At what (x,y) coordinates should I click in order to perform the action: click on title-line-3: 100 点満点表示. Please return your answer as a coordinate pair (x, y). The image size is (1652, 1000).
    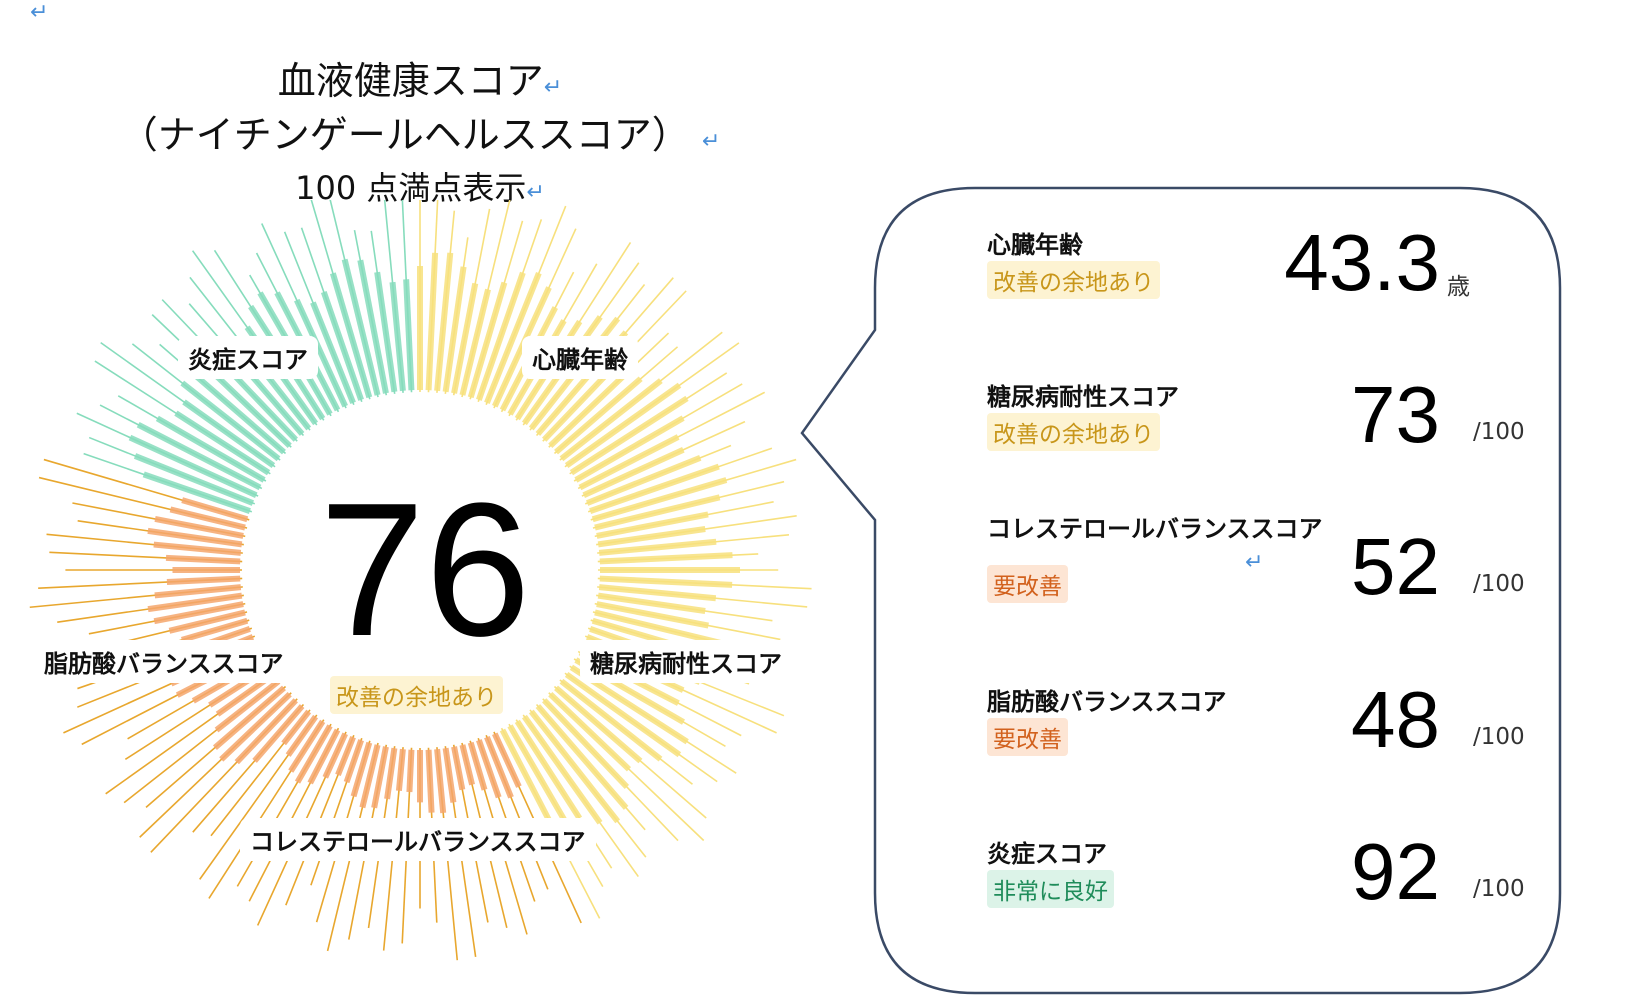
    Looking at the image, I should click on (411, 188).